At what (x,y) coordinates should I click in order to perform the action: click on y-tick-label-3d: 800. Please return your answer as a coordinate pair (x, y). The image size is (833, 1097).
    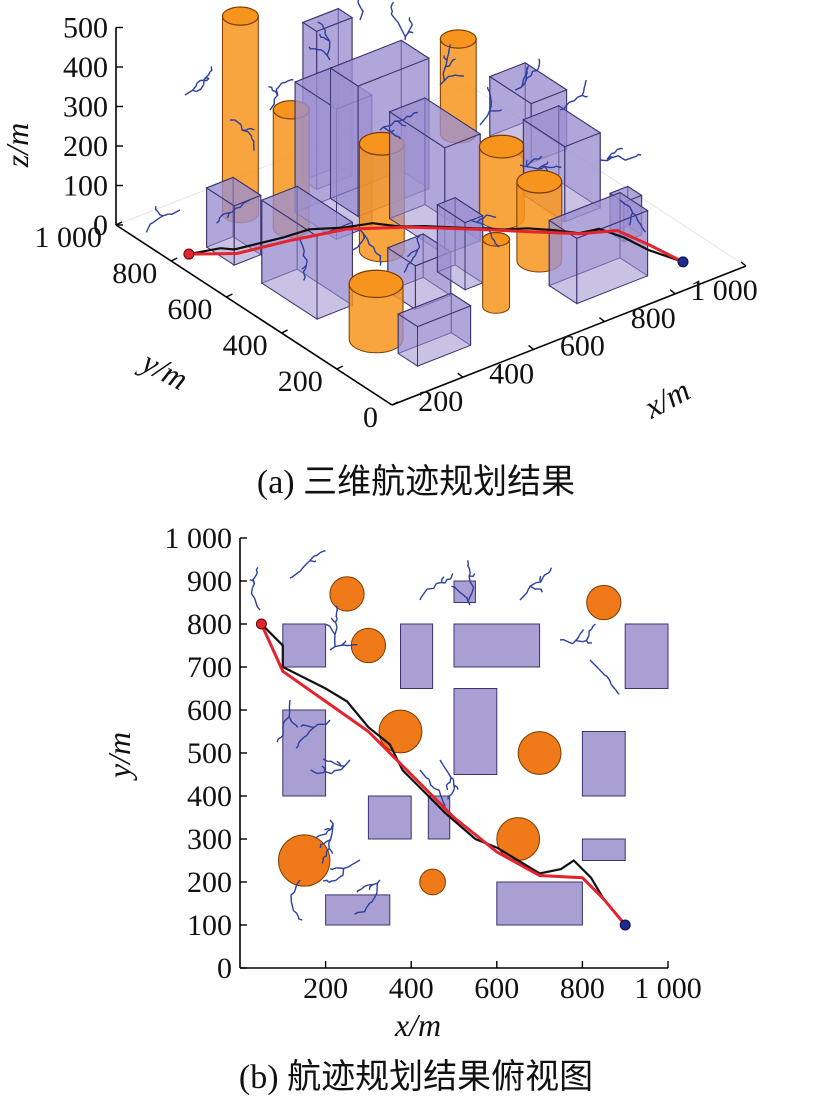
    Looking at the image, I should click on (134, 273).